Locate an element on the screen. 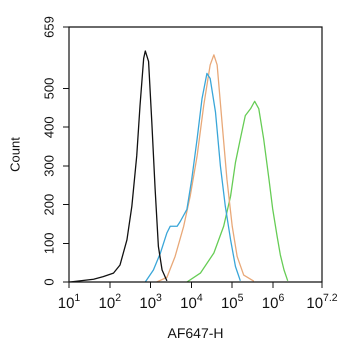  y-tick-label: 659 is located at coordinates (49, 27).